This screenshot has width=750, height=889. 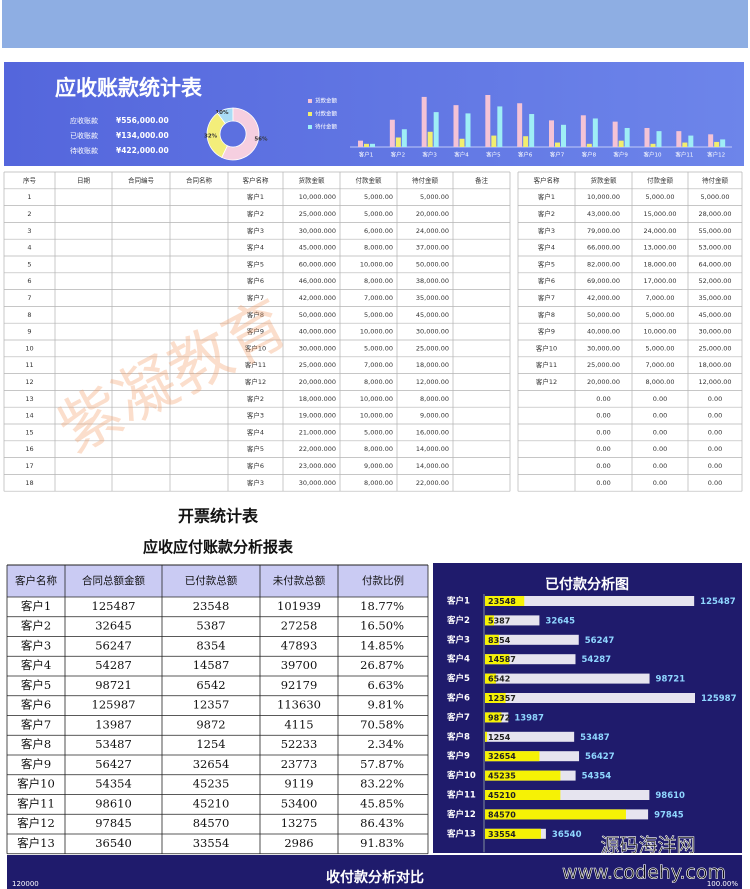 I want to click on donut-label: 56%, so click(x=261, y=140).